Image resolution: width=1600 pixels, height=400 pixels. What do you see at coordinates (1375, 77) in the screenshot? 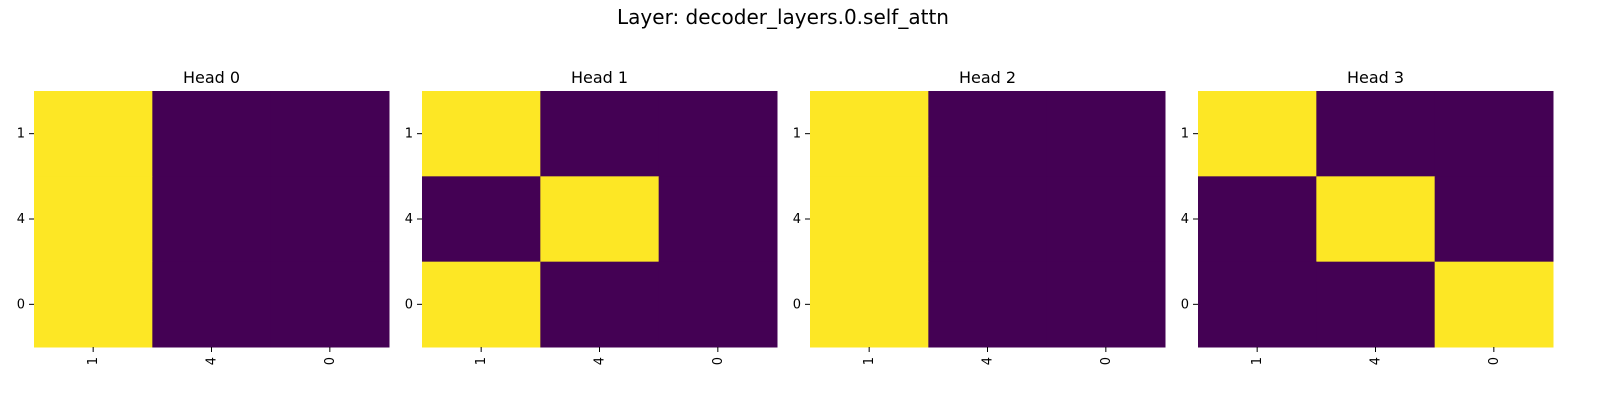
I see `panel-title: Head 3` at bounding box center [1375, 77].